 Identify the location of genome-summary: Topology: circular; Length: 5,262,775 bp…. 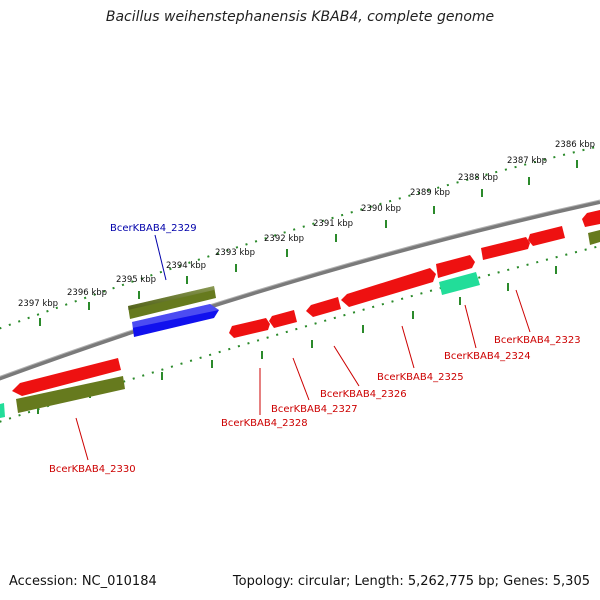
(411, 581).